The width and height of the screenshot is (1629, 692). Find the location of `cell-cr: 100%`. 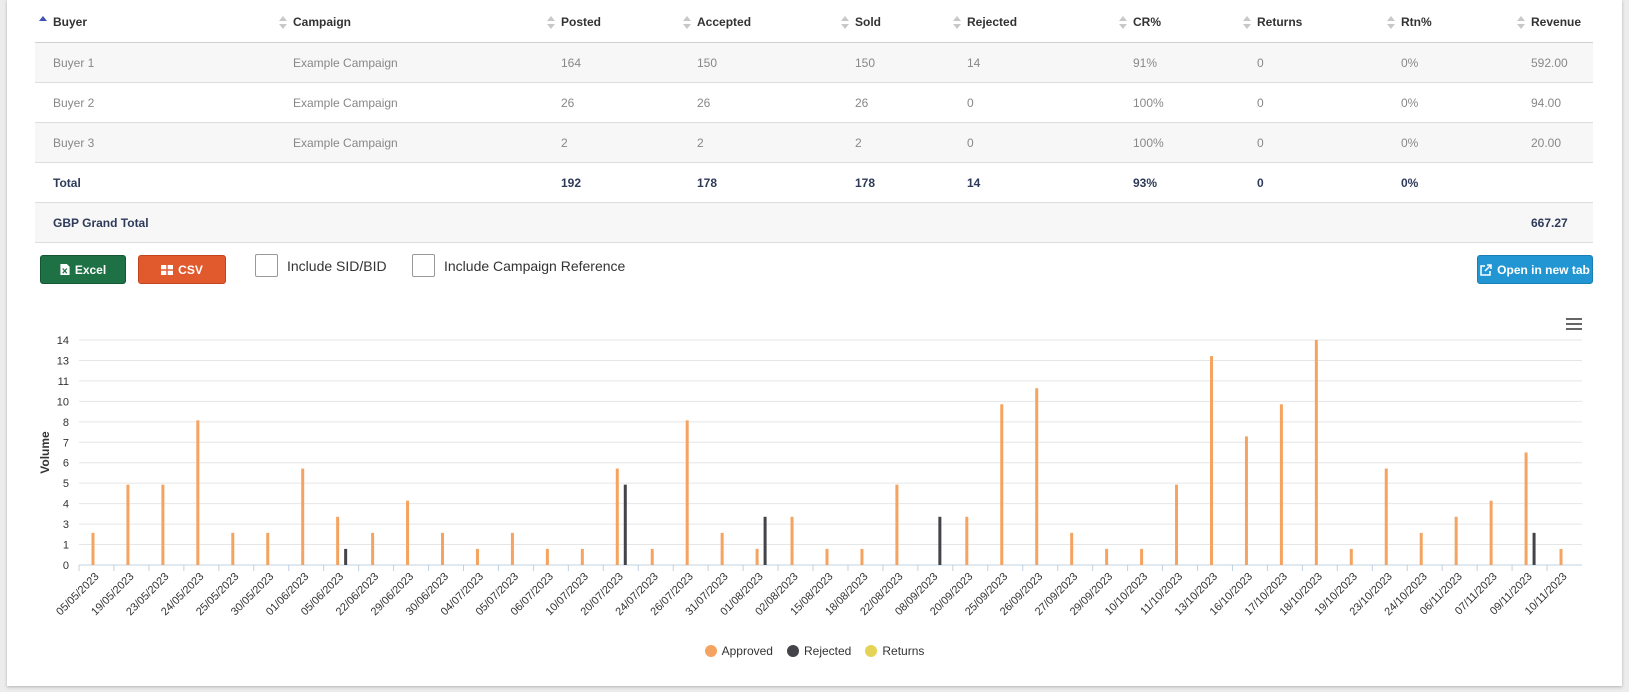

cell-cr: 100% is located at coordinates (1177, 142).